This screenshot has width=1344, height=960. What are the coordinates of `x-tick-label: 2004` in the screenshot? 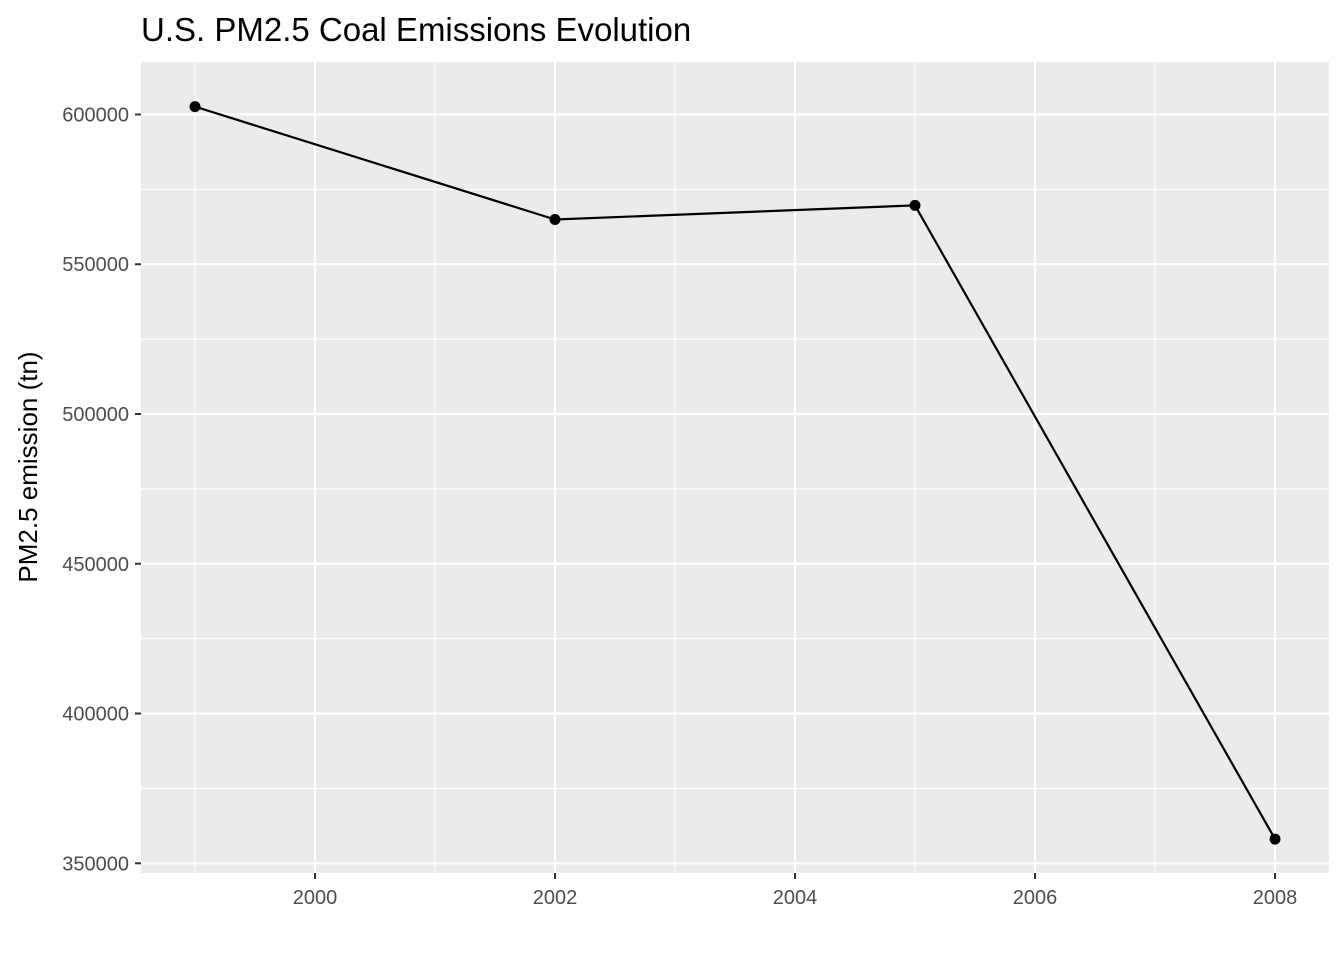 It's located at (795, 898).